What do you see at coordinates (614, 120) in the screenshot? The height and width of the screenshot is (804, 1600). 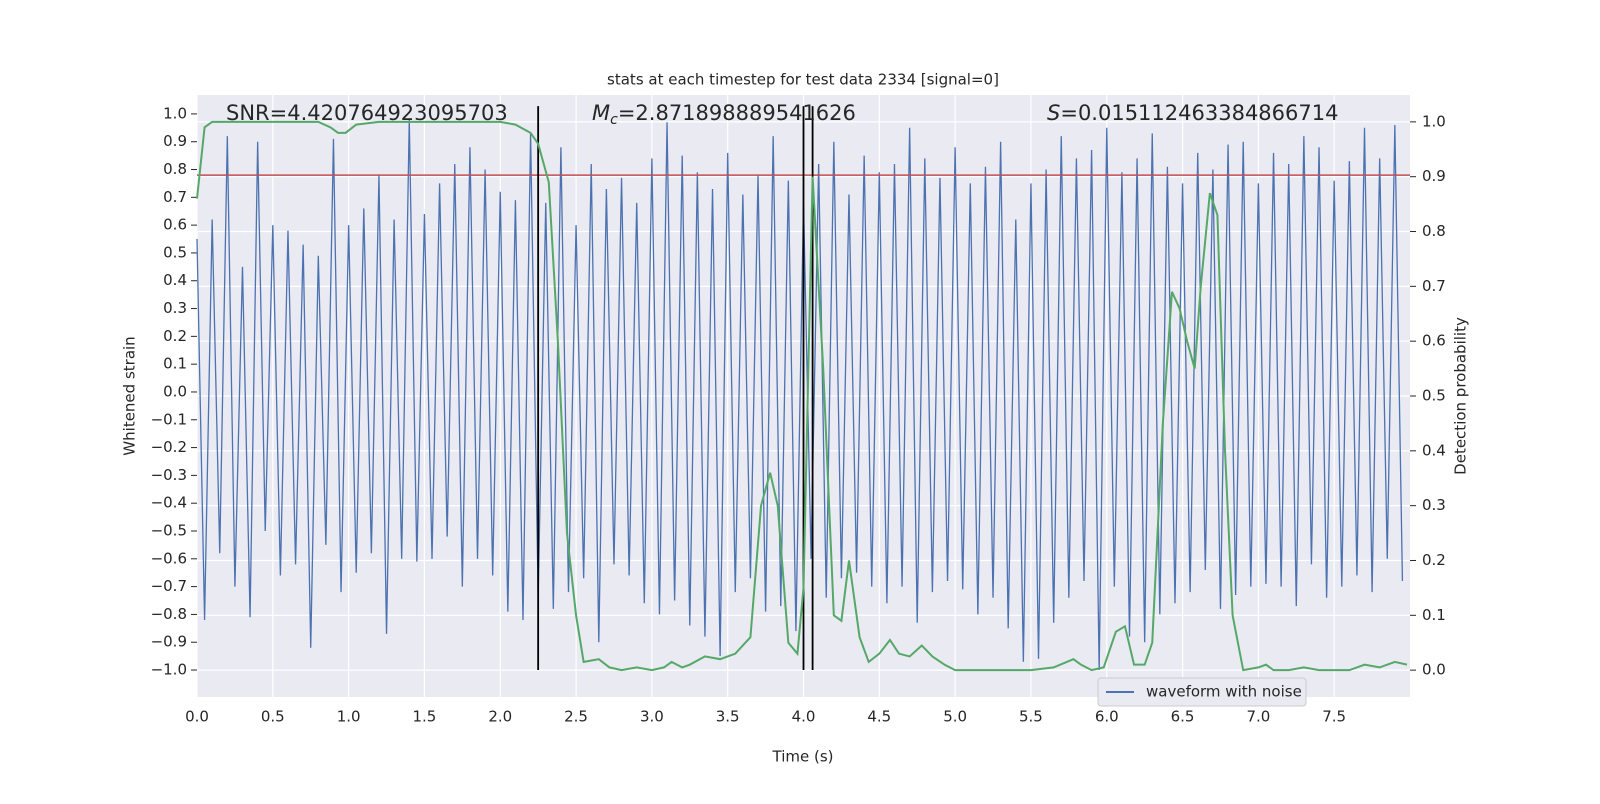 I see `annotation-subscript: c` at bounding box center [614, 120].